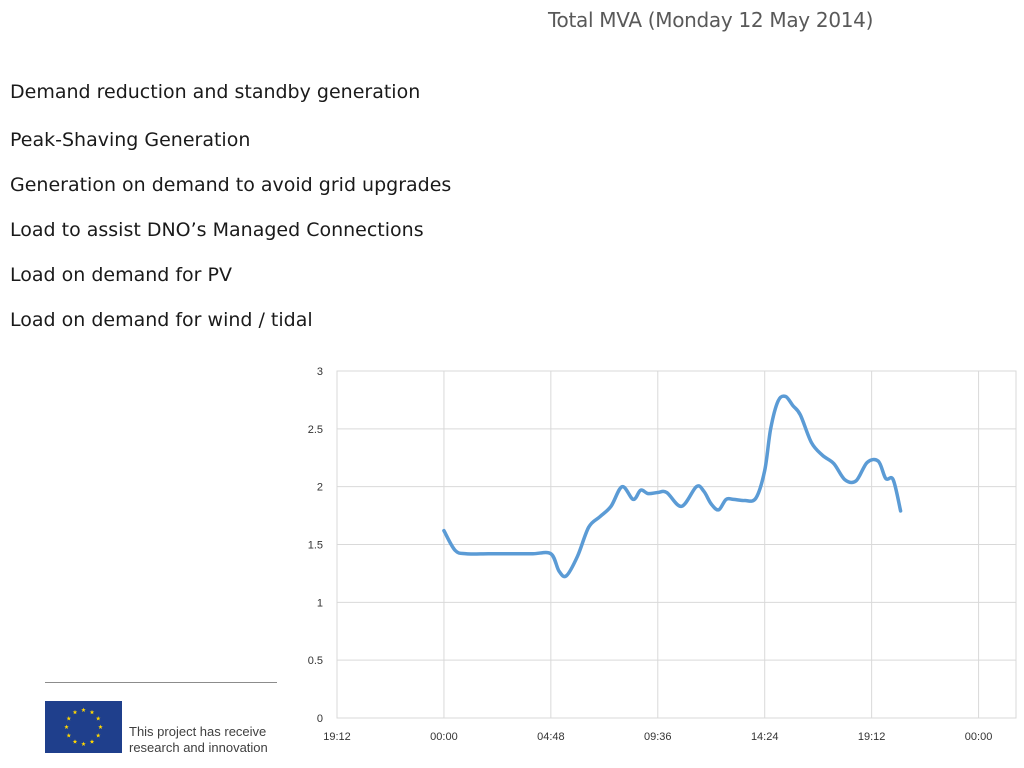 Image resolution: width=1024 pixels, height=768 pixels. Describe the element at coordinates (217, 230) in the screenshot. I see `bullet-managed-connections: Load to assist DNO’s Managed Connections` at that location.